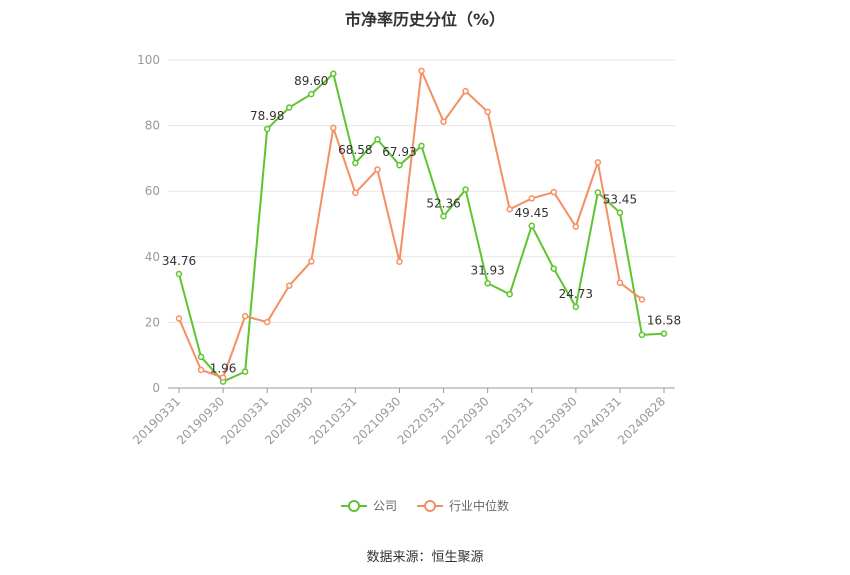 Image resolution: width=850 pixels, height=575 pixels. Describe the element at coordinates (443, 203) in the screenshot. I see `data-label: 52.36` at that location.